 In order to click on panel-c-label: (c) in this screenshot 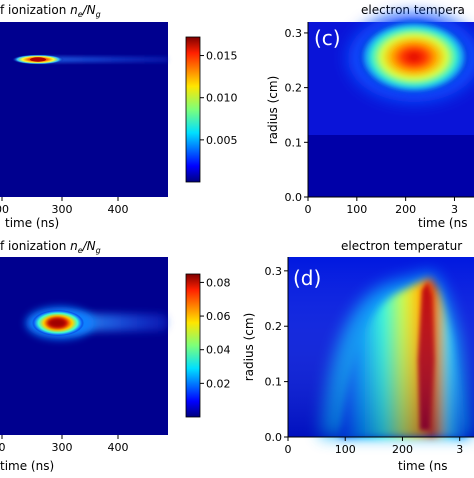, I will do `click(327, 38)`.